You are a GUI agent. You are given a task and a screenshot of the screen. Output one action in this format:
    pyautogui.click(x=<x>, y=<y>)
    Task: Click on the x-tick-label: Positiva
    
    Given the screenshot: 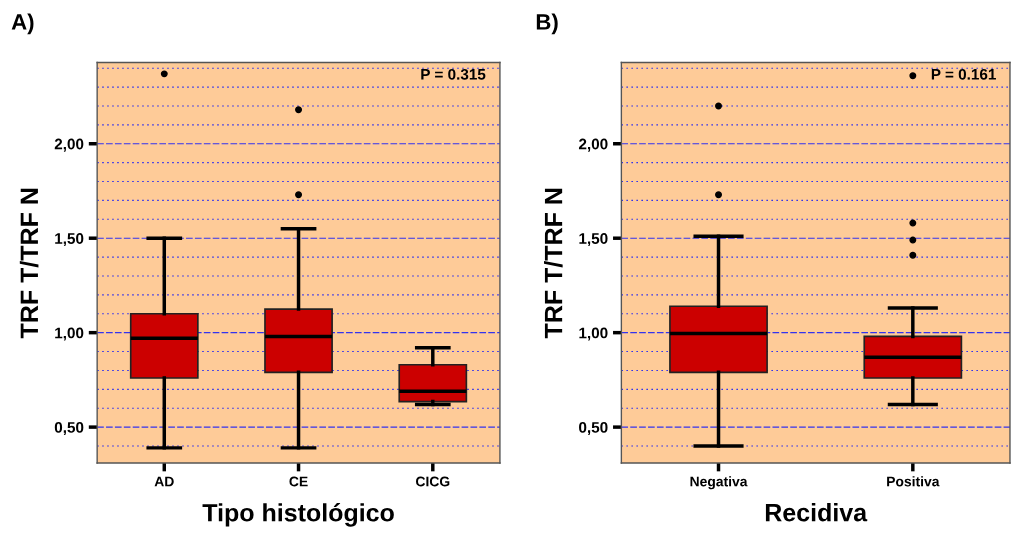 What is the action you would take?
    pyautogui.click(x=913, y=481)
    